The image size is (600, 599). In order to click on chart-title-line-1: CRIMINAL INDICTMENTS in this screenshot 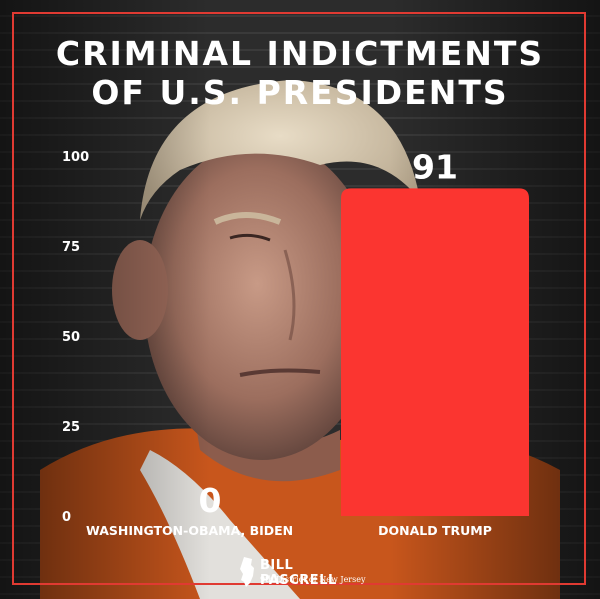, I will do `click(300, 53)`.